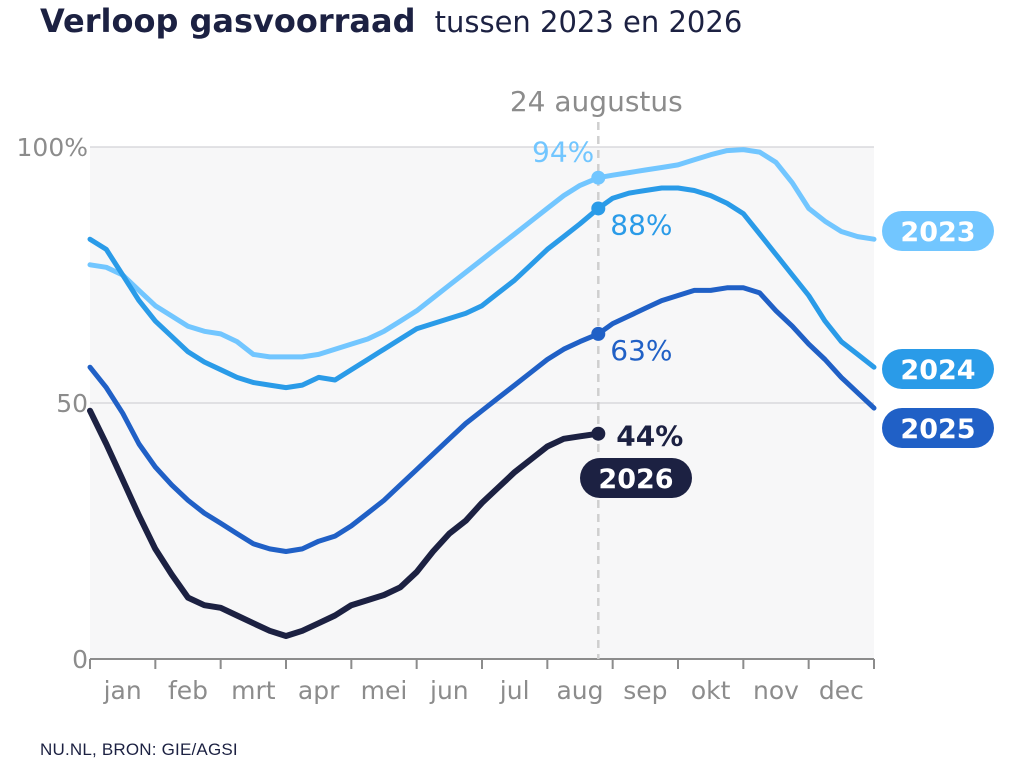 Image resolution: width=1024 pixels, height=768 pixels. Describe the element at coordinates (649, 436) in the screenshot. I see `value-label-2026: 44%` at that location.